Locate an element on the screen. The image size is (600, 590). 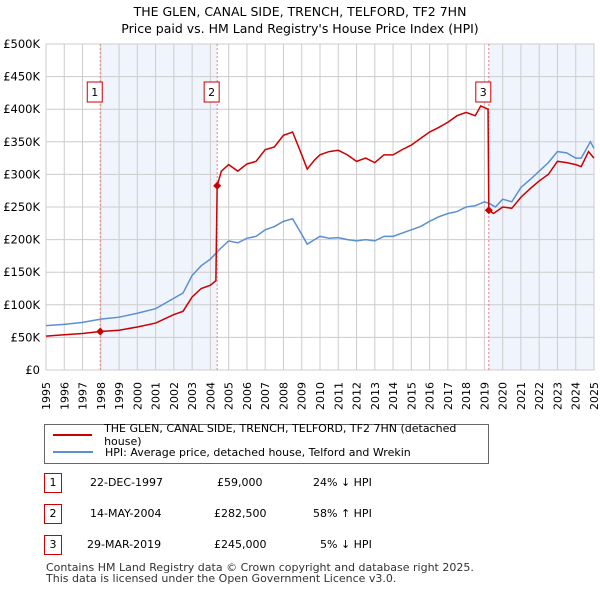
y-tick-label: £450K is located at coordinates (21, 77).